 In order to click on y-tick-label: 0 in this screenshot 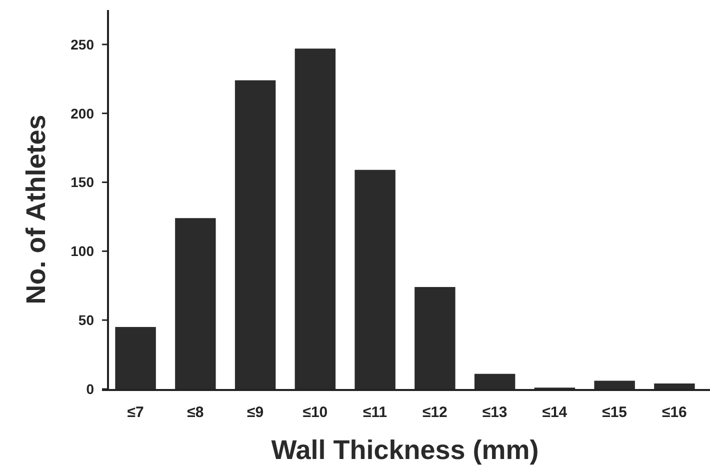, I will do `click(90, 388)`.